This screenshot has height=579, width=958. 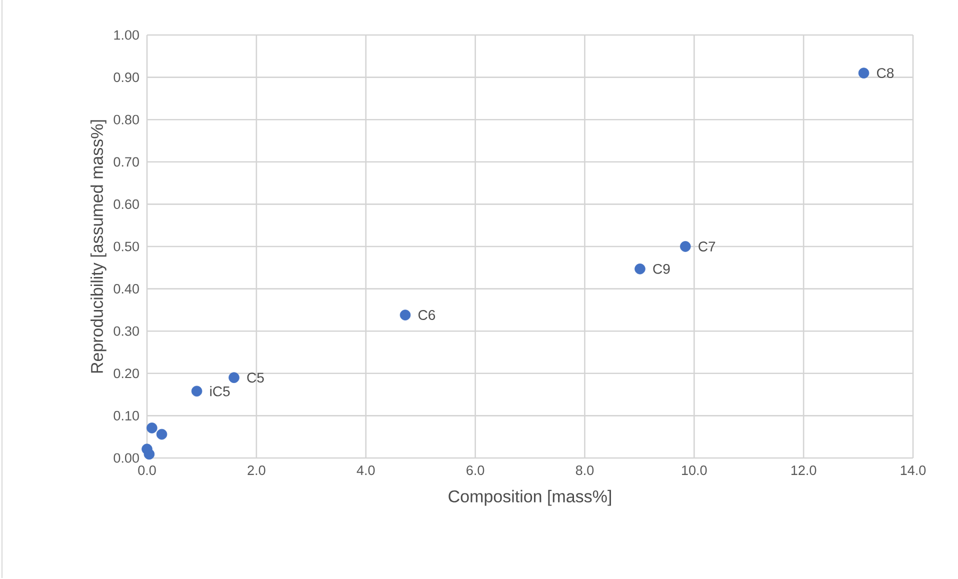 I want to click on annotation: C7, so click(x=707, y=247).